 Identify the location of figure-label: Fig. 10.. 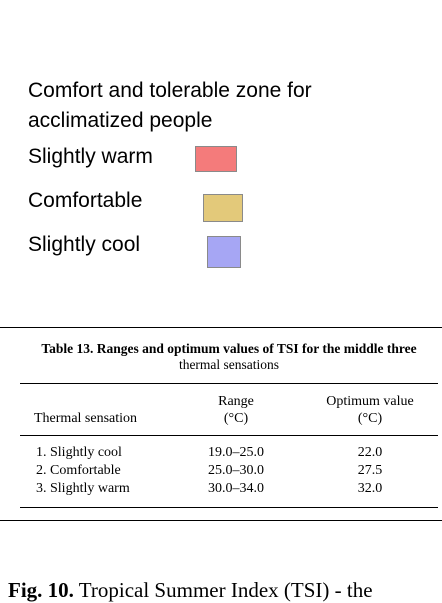
(41, 590).